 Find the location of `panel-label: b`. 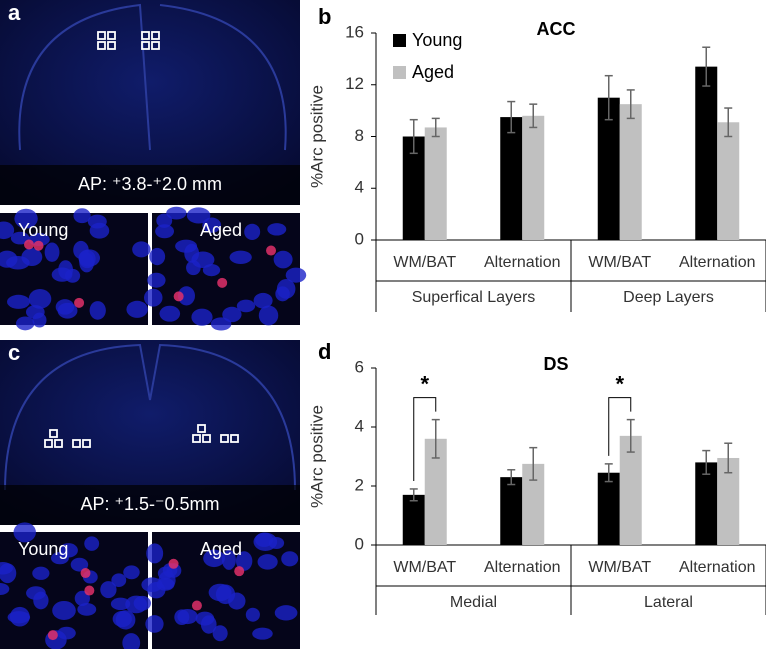

panel-label: b is located at coordinates (324, 16).